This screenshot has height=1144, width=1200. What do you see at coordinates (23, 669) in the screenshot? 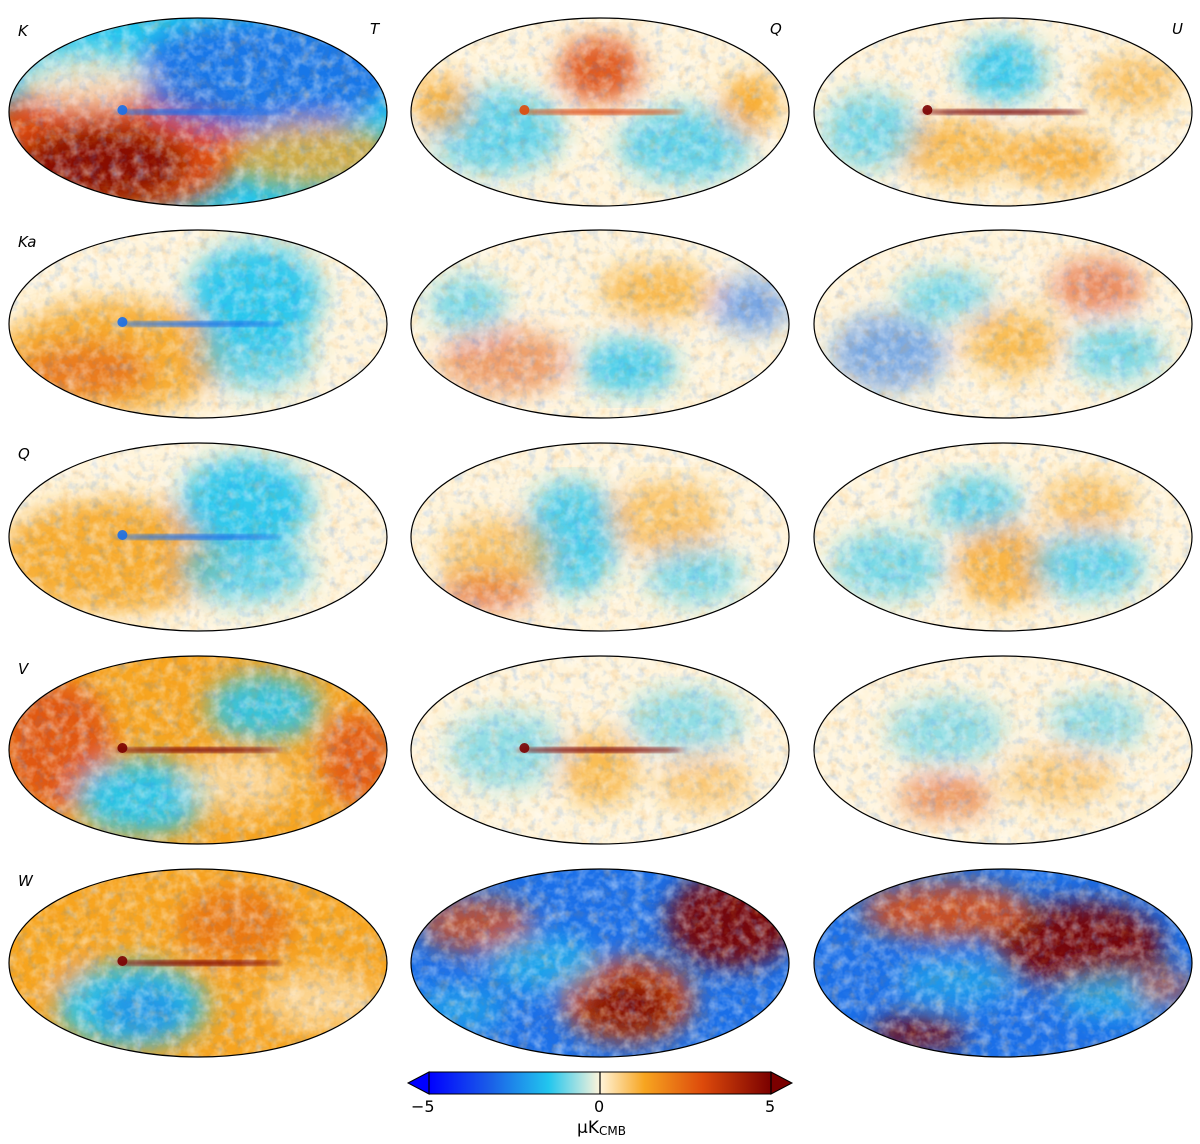
I see `band-label-v: V` at bounding box center [23, 669].